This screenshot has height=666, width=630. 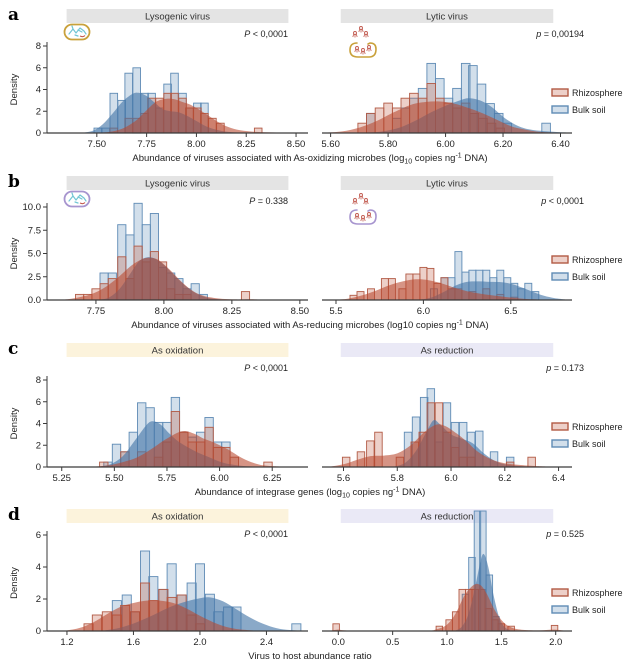 I want to click on y-tick-label: 5.0, so click(x=34, y=254).